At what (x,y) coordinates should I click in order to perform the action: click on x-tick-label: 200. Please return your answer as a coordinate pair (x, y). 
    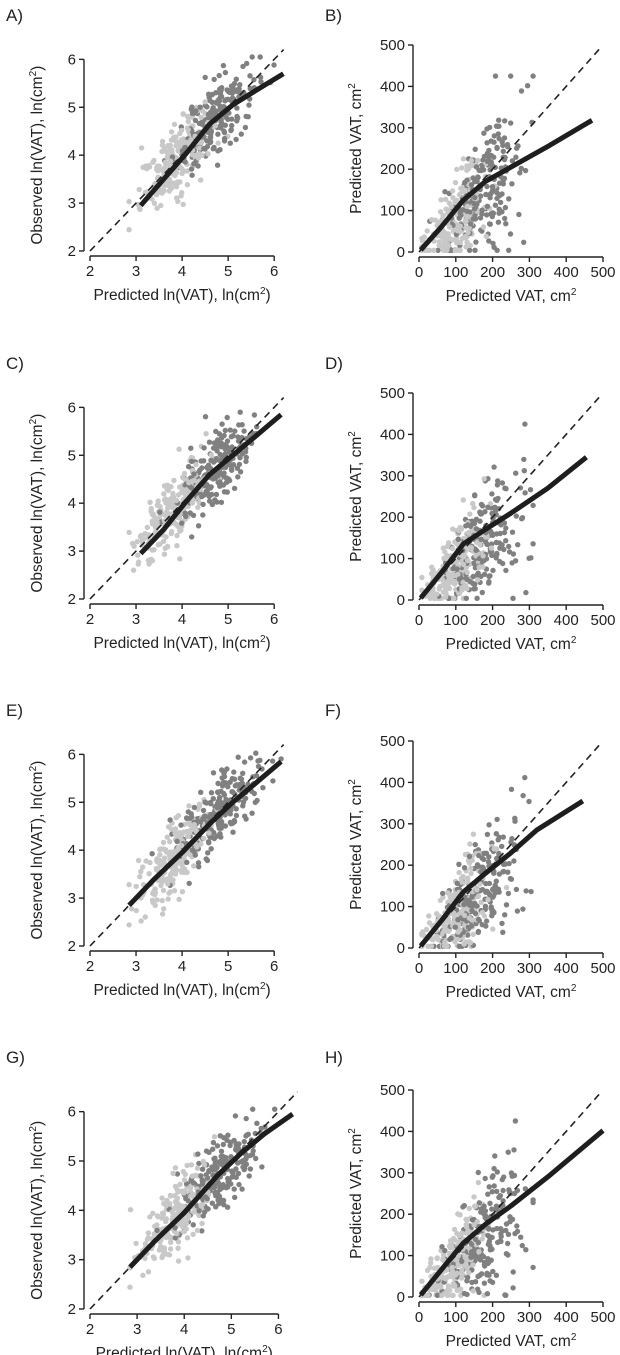
    Looking at the image, I should click on (492, 620).